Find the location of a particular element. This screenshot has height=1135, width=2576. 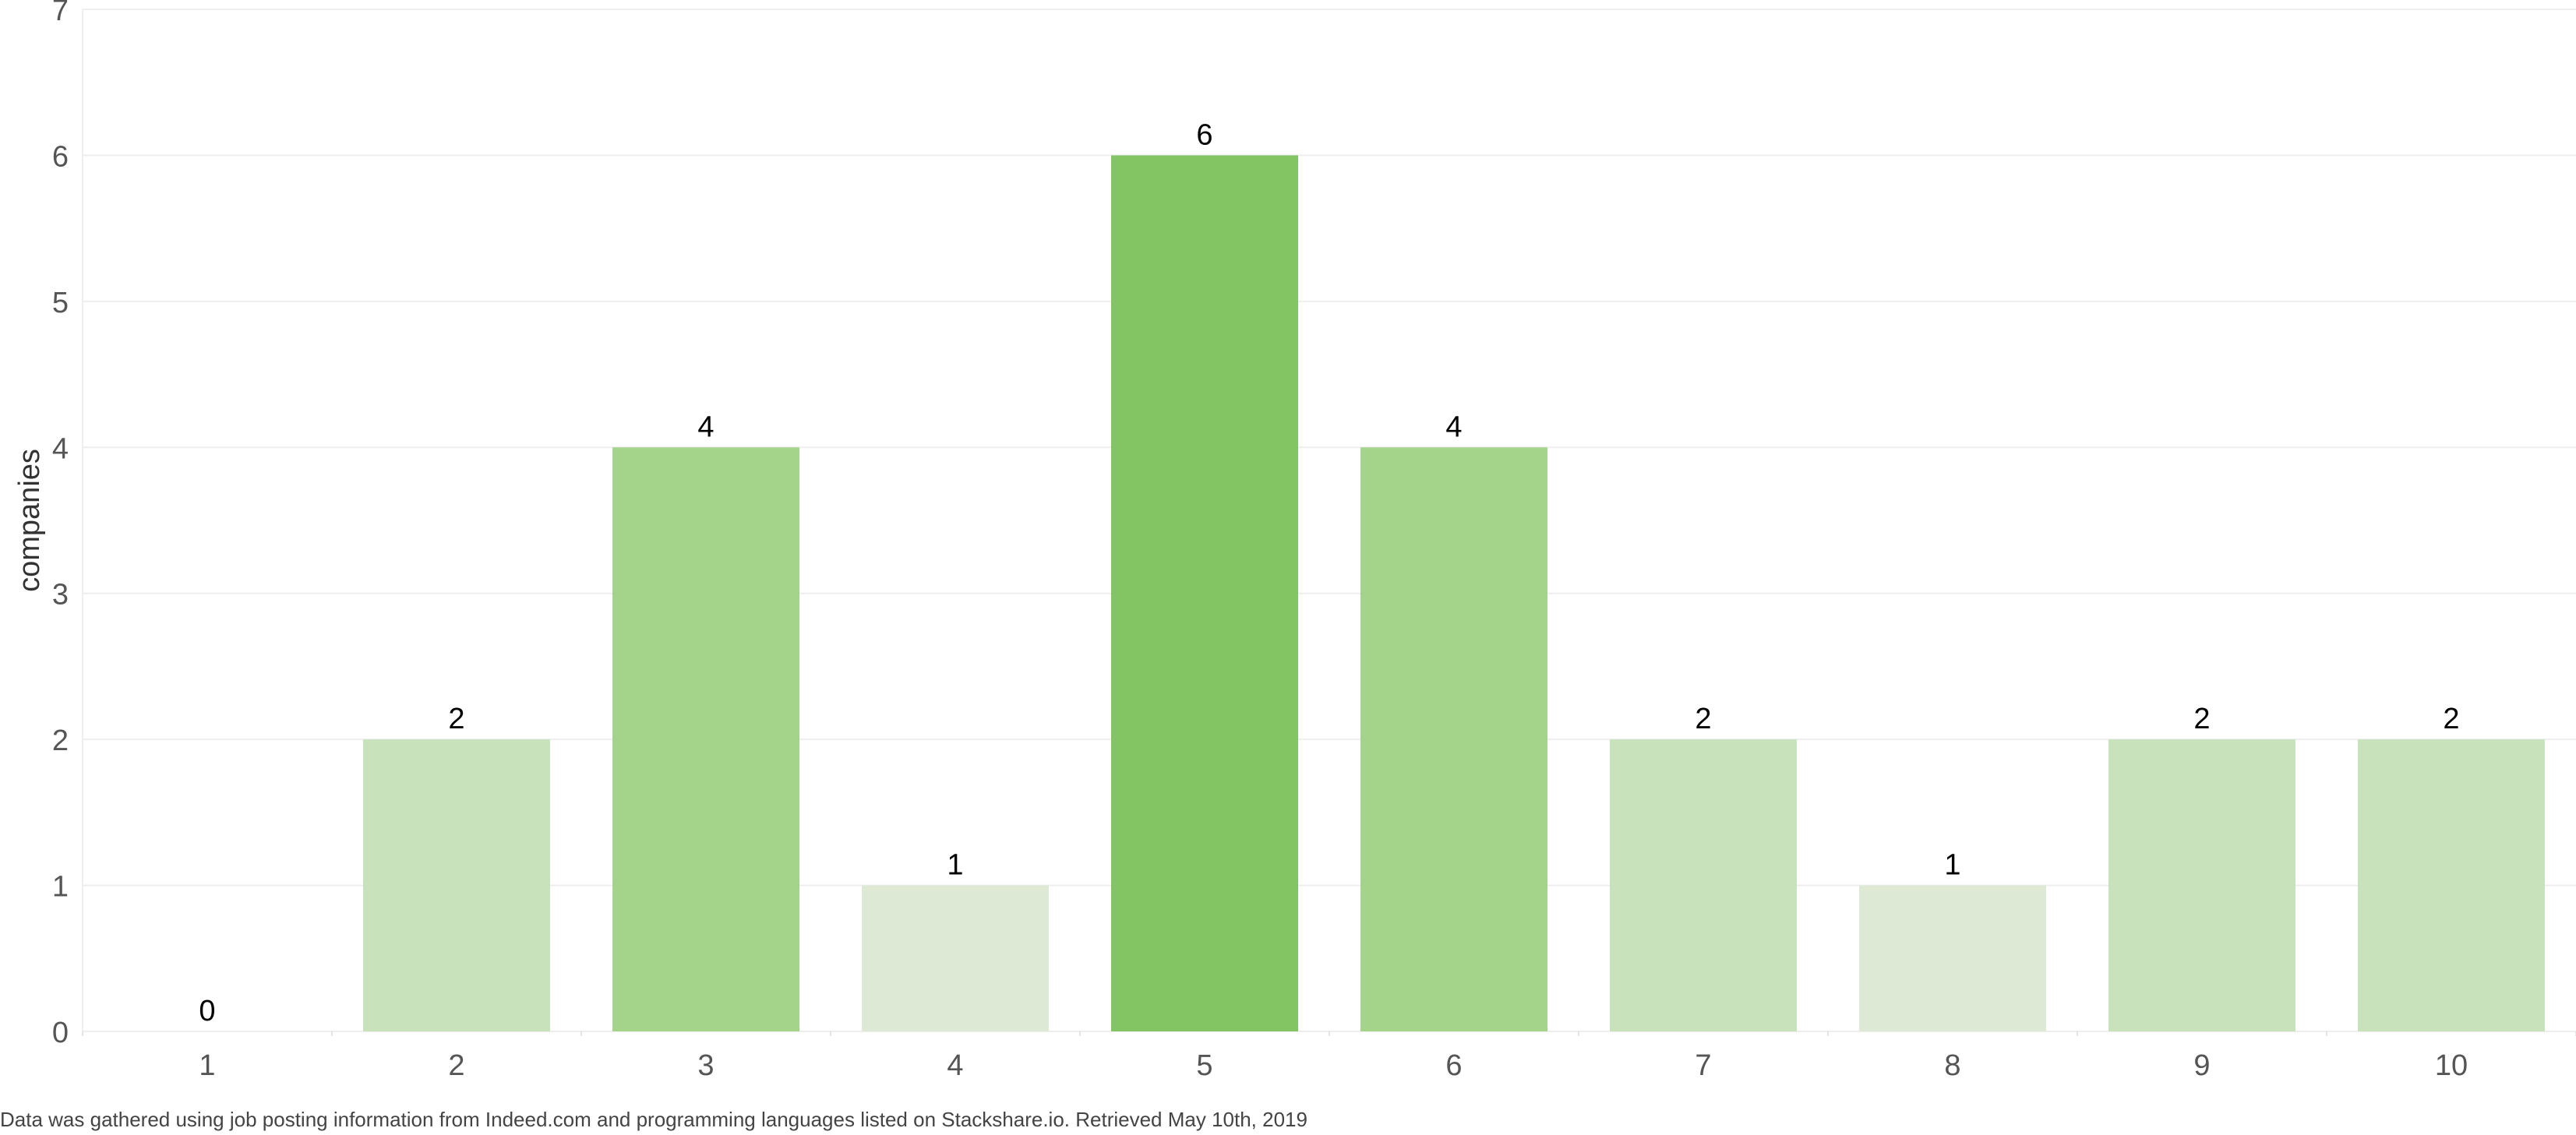

x-tick-label: 10 is located at coordinates (2451, 1065).